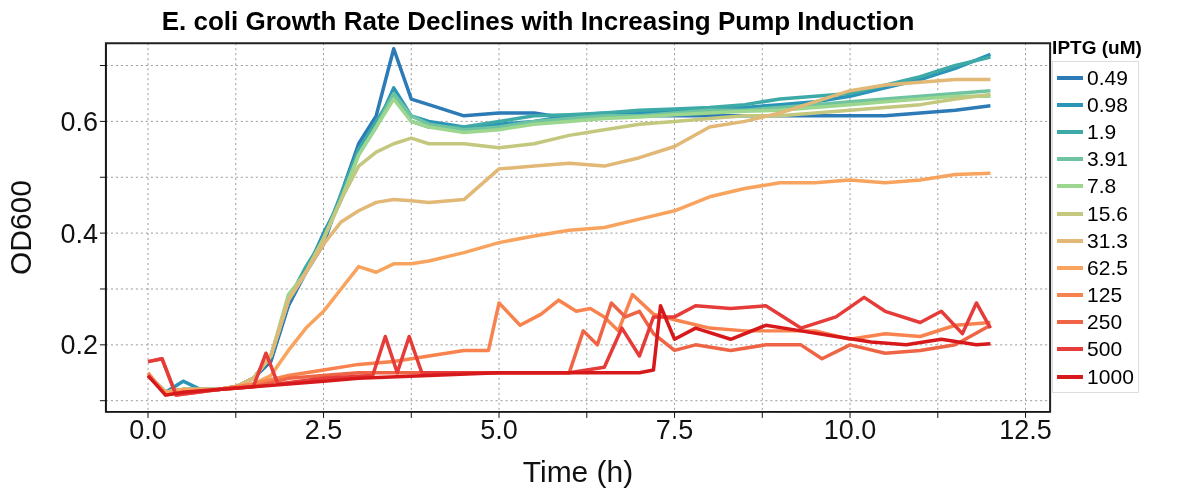 This screenshot has height=499, width=1195. Describe the element at coordinates (1107, 77) in the screenshot. I see `legend-label: 0.49` at that location.